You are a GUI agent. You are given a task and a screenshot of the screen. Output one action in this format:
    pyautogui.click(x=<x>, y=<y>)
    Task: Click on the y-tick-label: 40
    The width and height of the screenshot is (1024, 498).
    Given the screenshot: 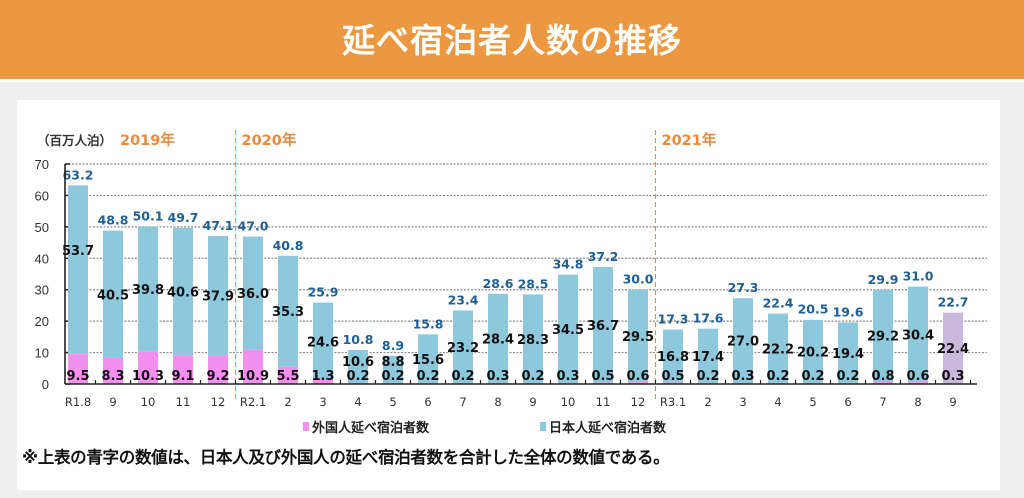 What is the action you would take?
    pyautogui.click(x=42, y=258)
    